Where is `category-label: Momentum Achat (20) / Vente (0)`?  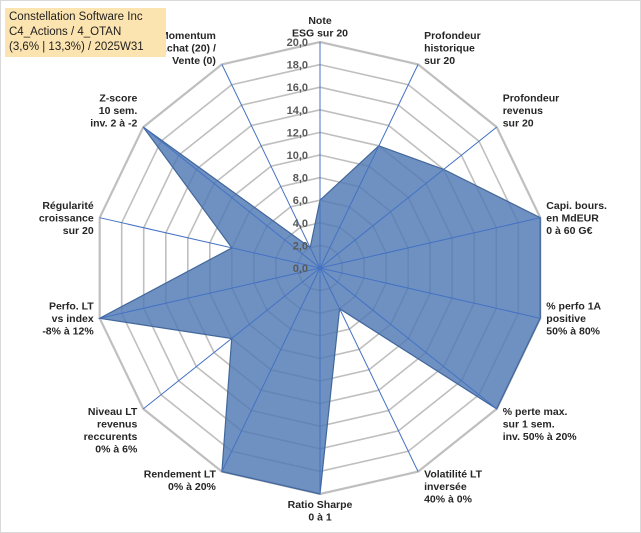
category-label: Momentum Achat (20) / Vente (0) is located at coordinates (187, 48).